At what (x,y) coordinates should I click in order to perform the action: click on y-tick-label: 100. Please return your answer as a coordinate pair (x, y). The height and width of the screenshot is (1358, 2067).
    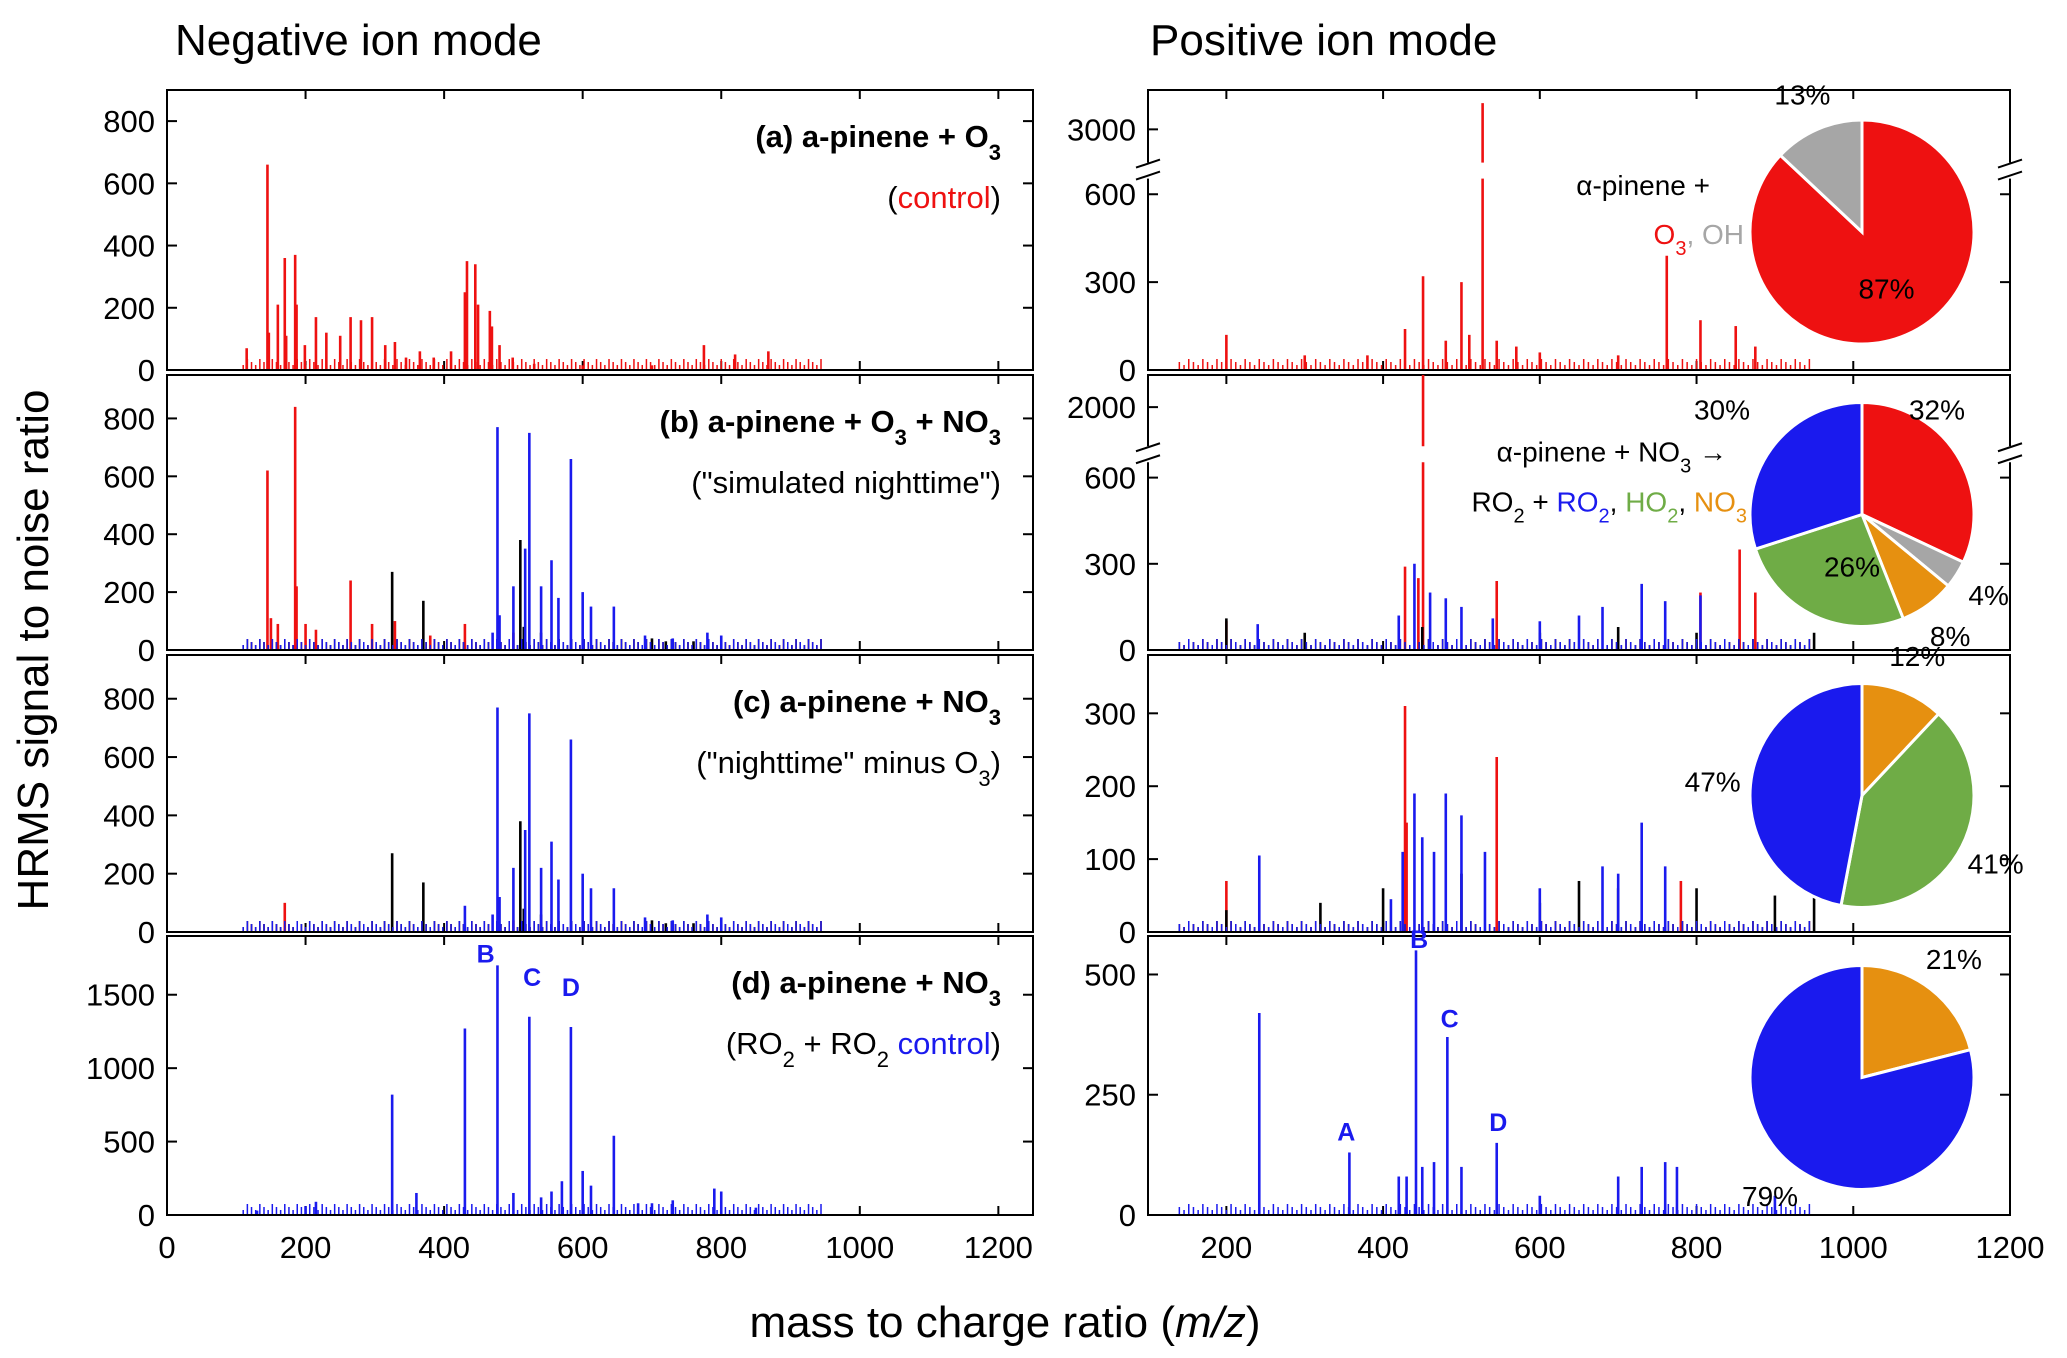
    Looking at the image, I should click on (1110, 859).